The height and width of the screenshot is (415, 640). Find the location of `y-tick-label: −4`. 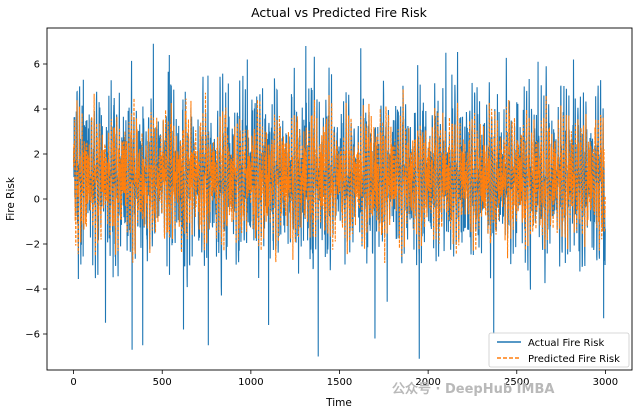

y-tick-label: −4 is located at coordinates (32, 290).